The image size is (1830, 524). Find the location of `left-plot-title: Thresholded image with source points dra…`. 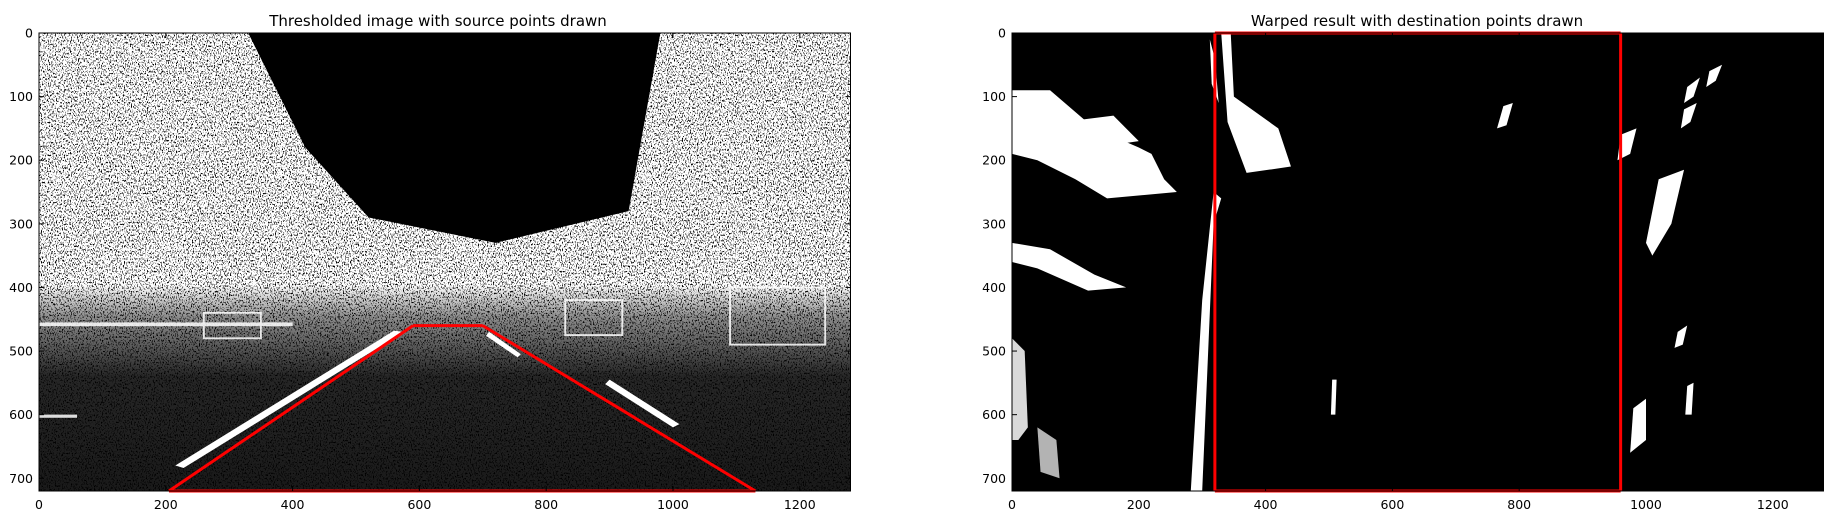

left-plot-title: Thresholded image with source points dra… is located at coordinates (437, 21).